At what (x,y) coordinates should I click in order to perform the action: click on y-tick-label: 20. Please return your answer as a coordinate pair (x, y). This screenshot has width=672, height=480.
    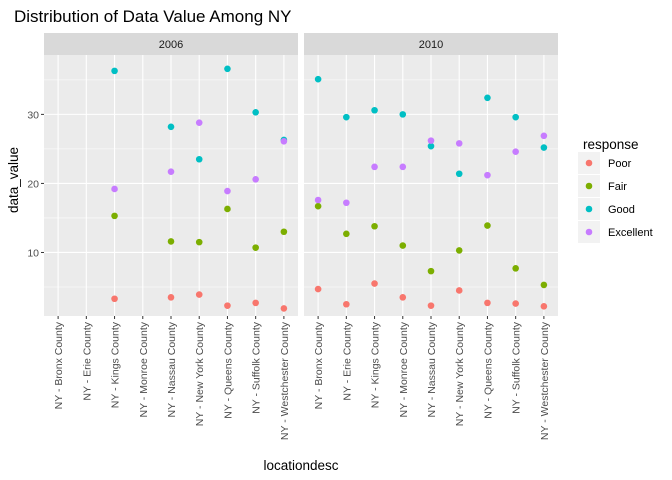
    Looking at the image, I should click on (33, 184).